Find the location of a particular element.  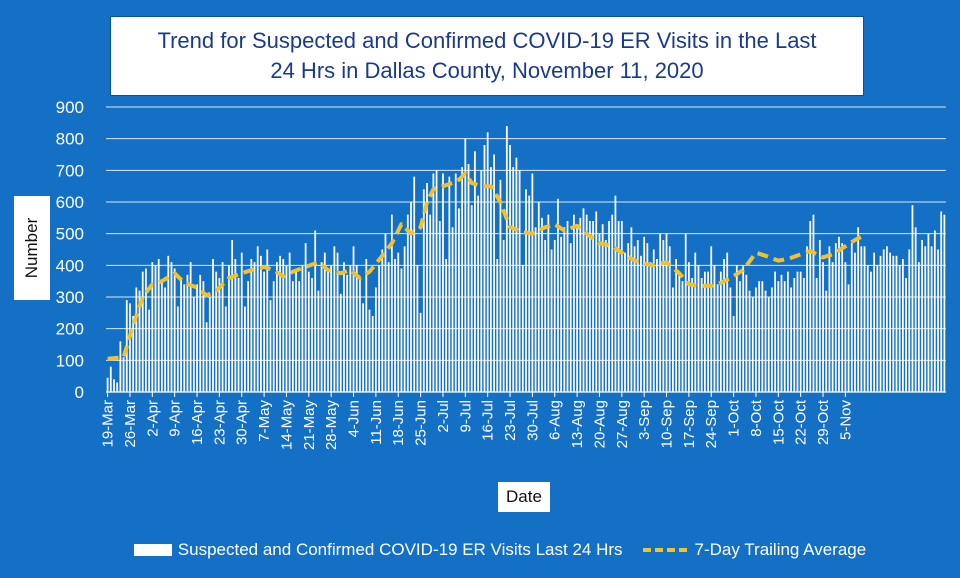

y-tick-label: 800 is located at coordinates (70, 139).